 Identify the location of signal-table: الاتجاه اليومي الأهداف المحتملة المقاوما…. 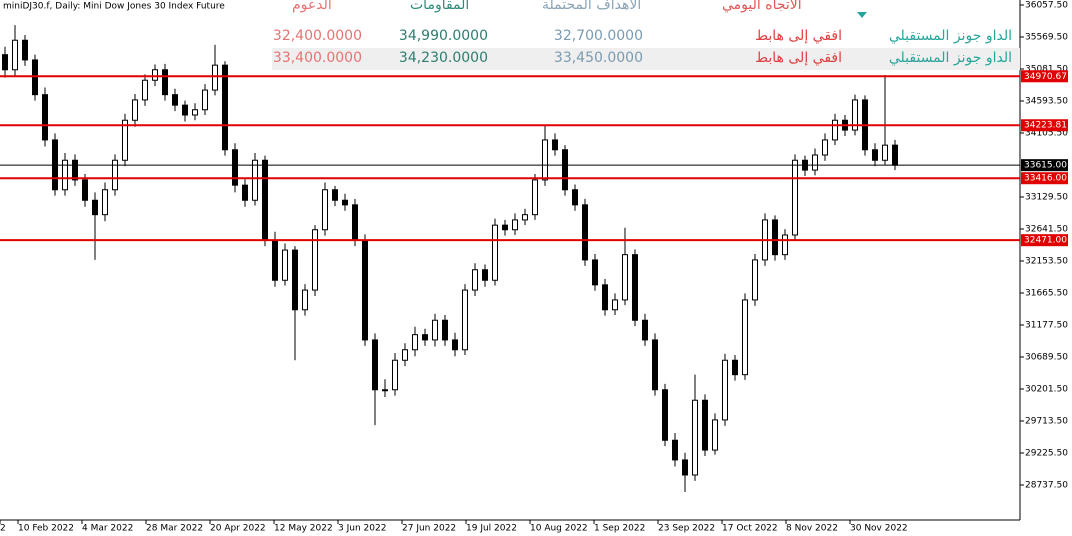
(646, 35).